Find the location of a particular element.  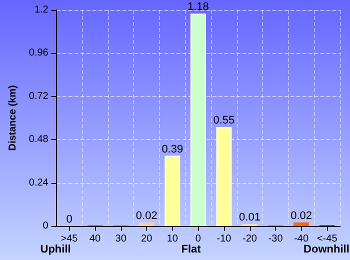

x-tick-label: <-45 is located at coordinates (327, 239).